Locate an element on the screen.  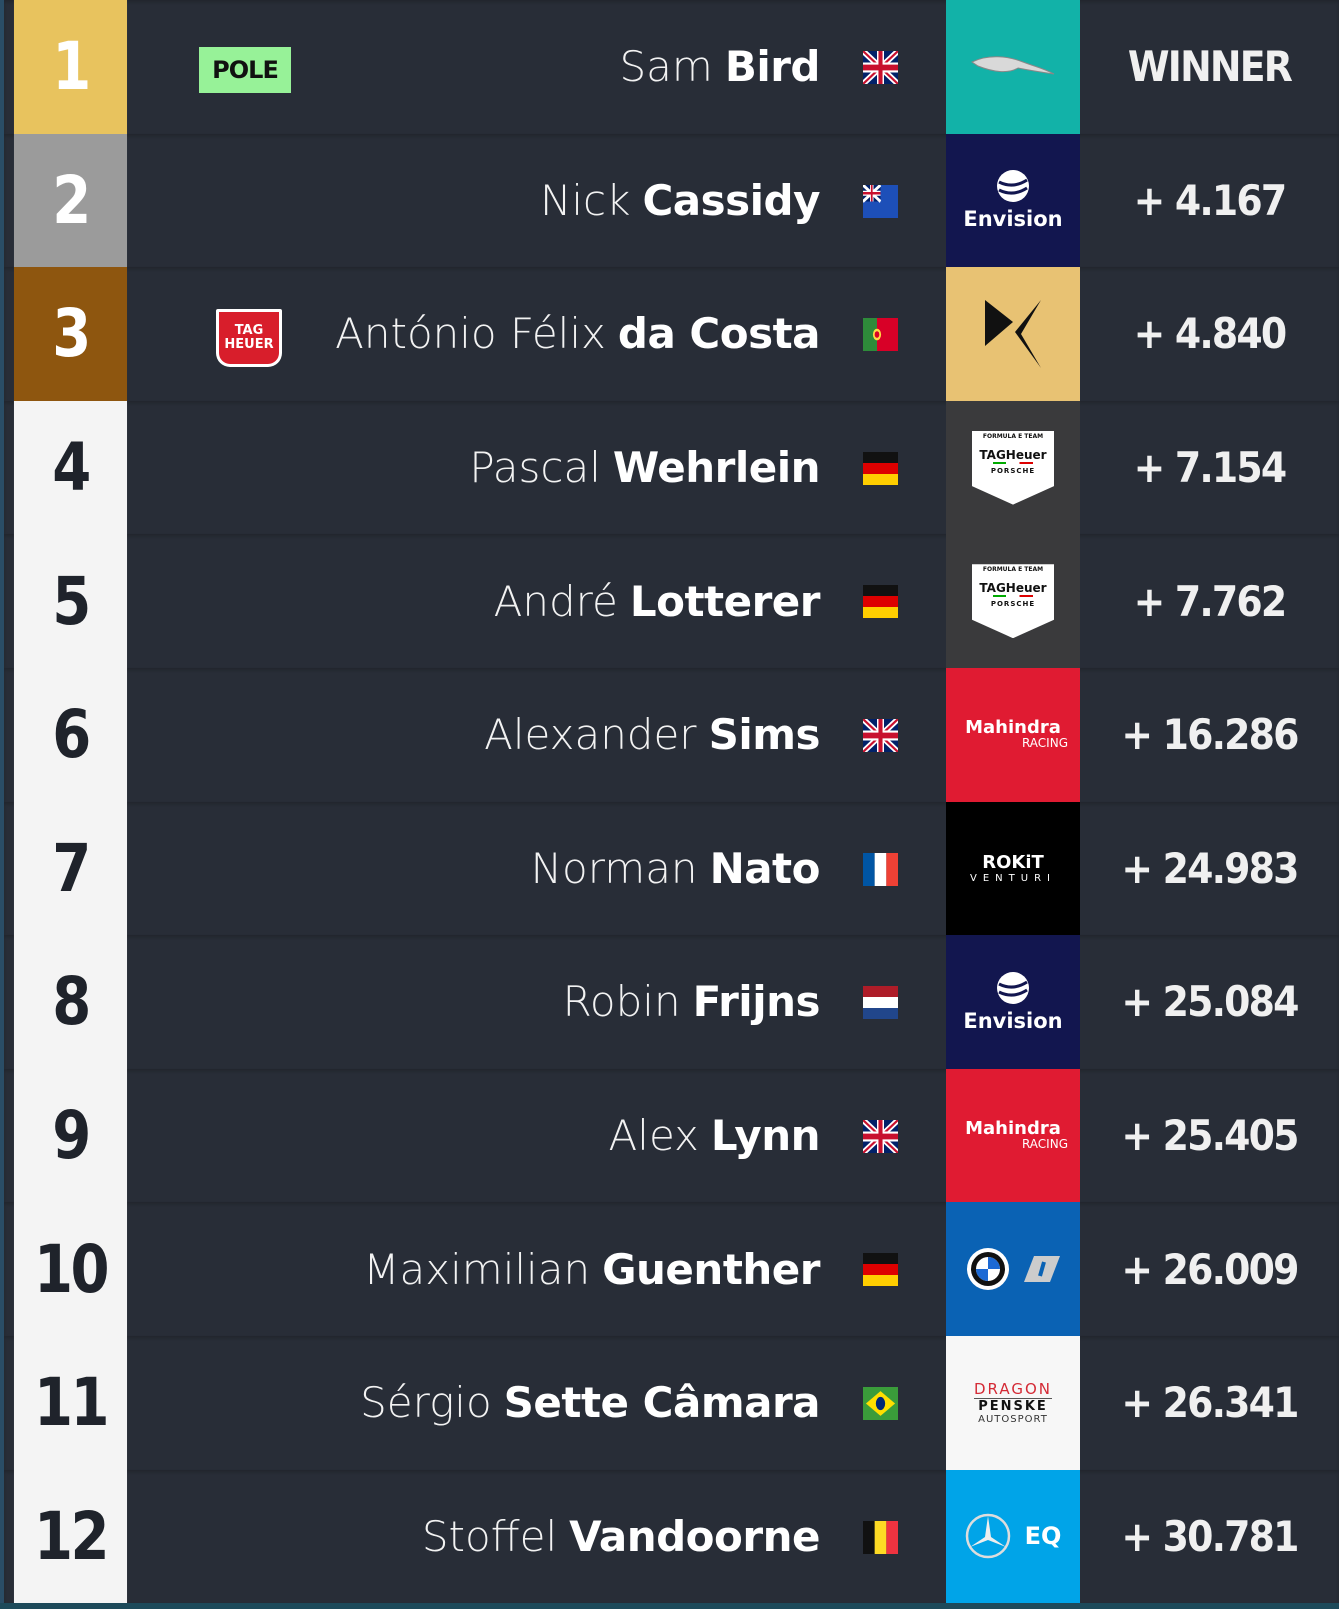
team-logo: ROKiT VENTURI is located at coordinates (1013, 868).